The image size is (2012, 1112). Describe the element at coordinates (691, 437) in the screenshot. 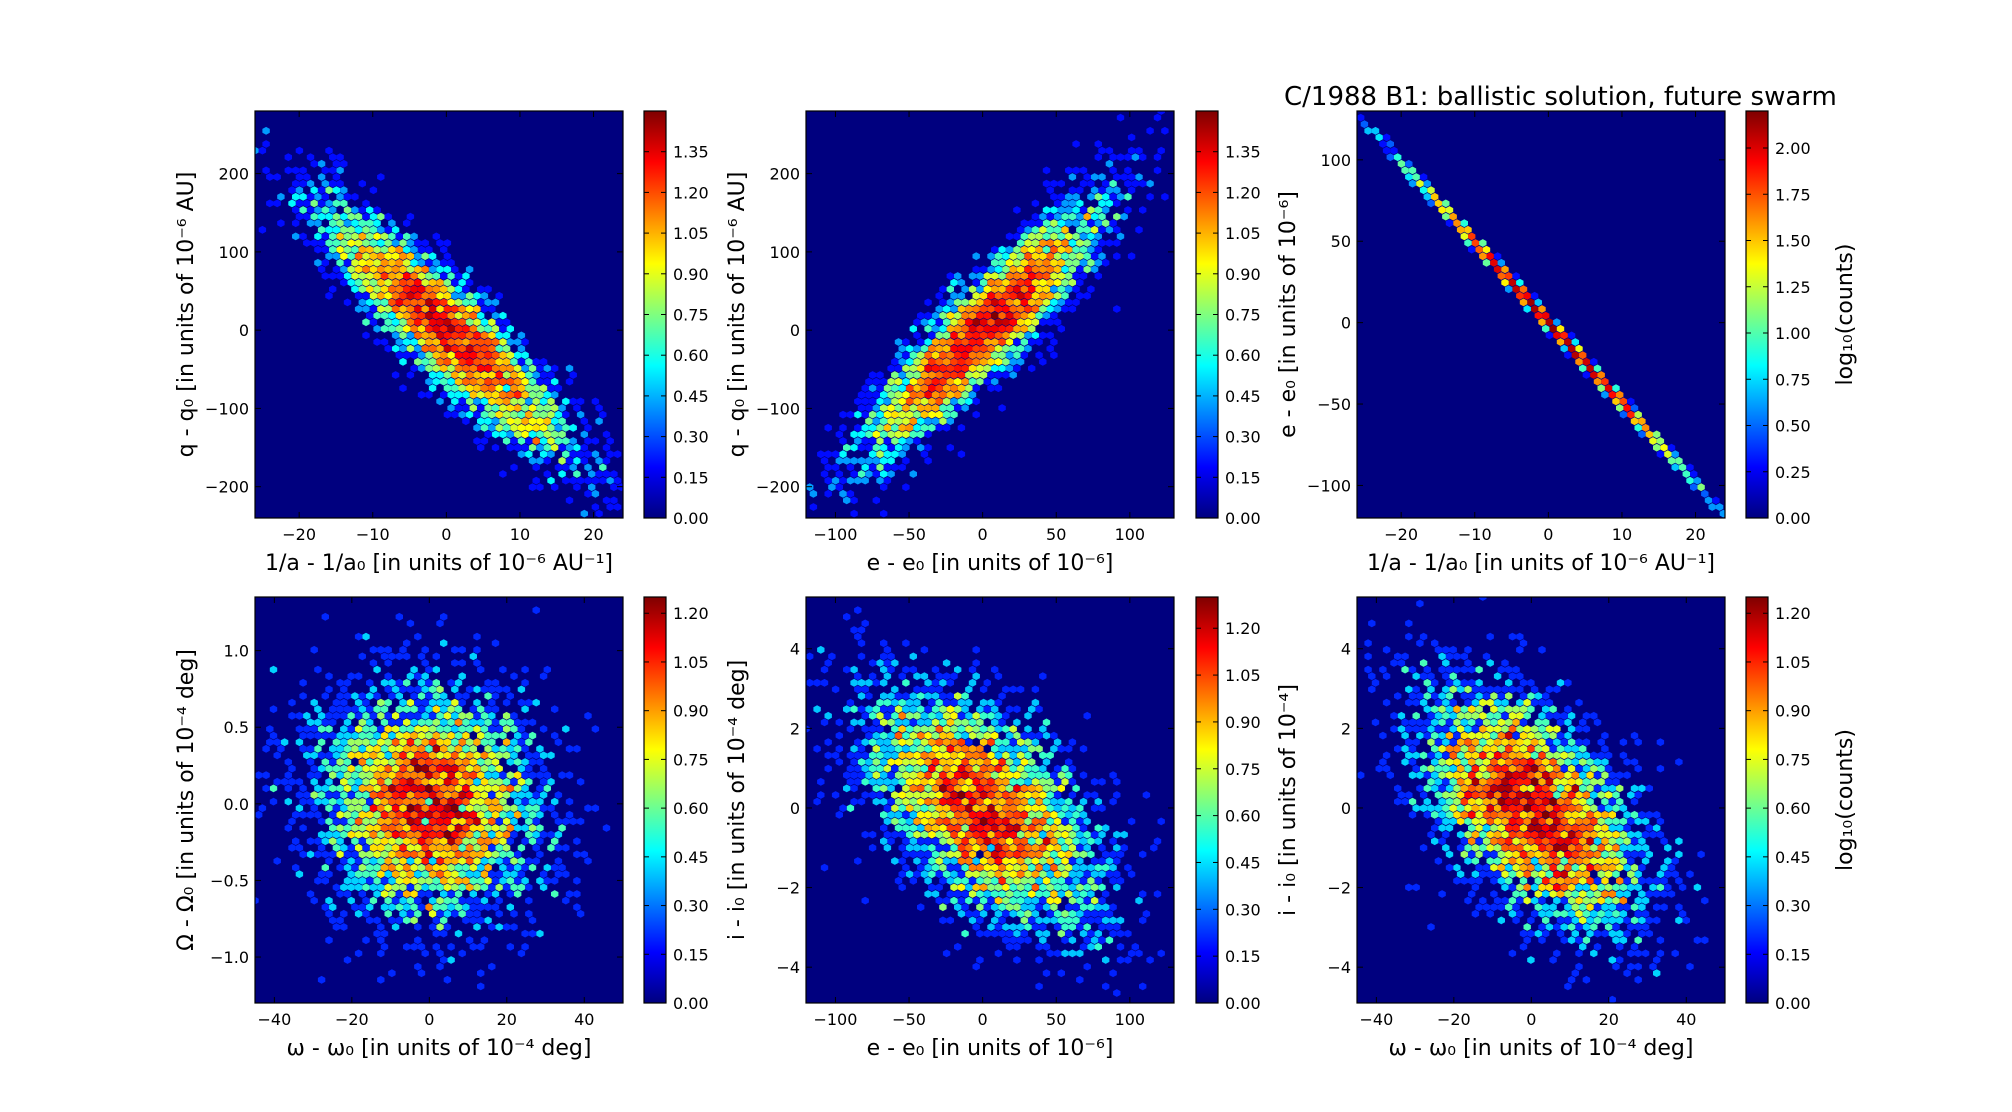

I see `colorbar-tick-label: 0.30` at that location.